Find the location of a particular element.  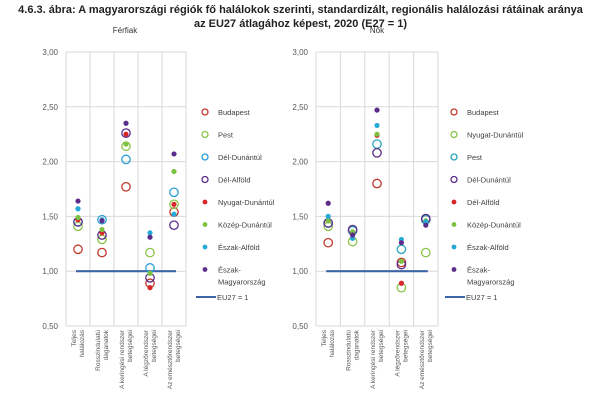

legend-item: Észak- Magyarország is located at coordinates (483, 276).